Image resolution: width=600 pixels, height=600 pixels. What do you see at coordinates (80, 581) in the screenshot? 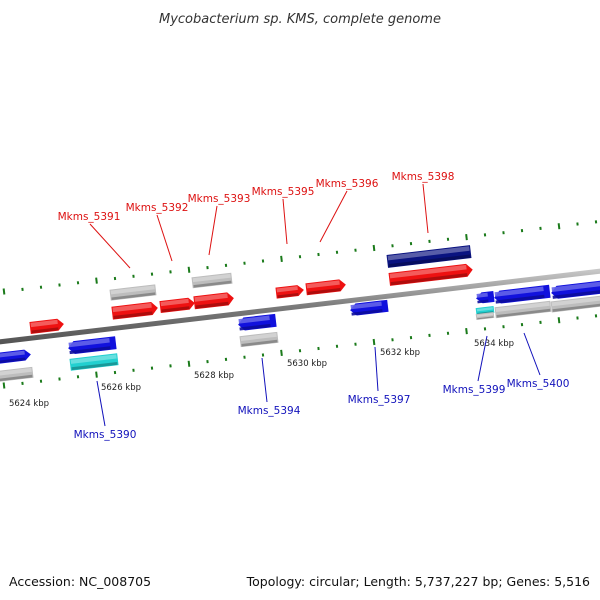
I see `accession-text: Accession: NC_008705` at bounding box center [80, 581].